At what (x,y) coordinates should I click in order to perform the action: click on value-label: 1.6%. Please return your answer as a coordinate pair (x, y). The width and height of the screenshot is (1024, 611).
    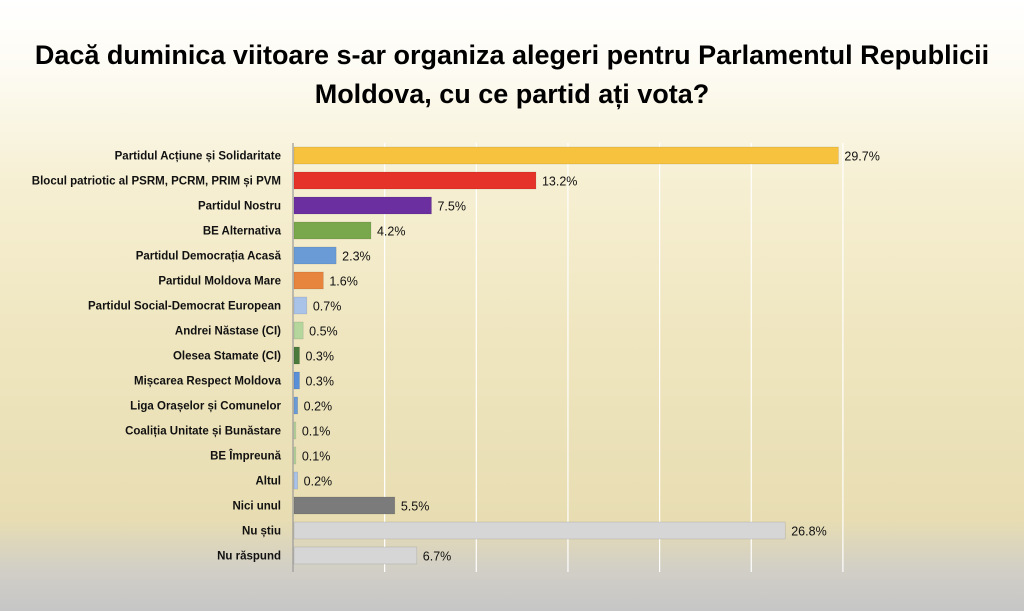
    Looking at the image, I should click on (343, 282).